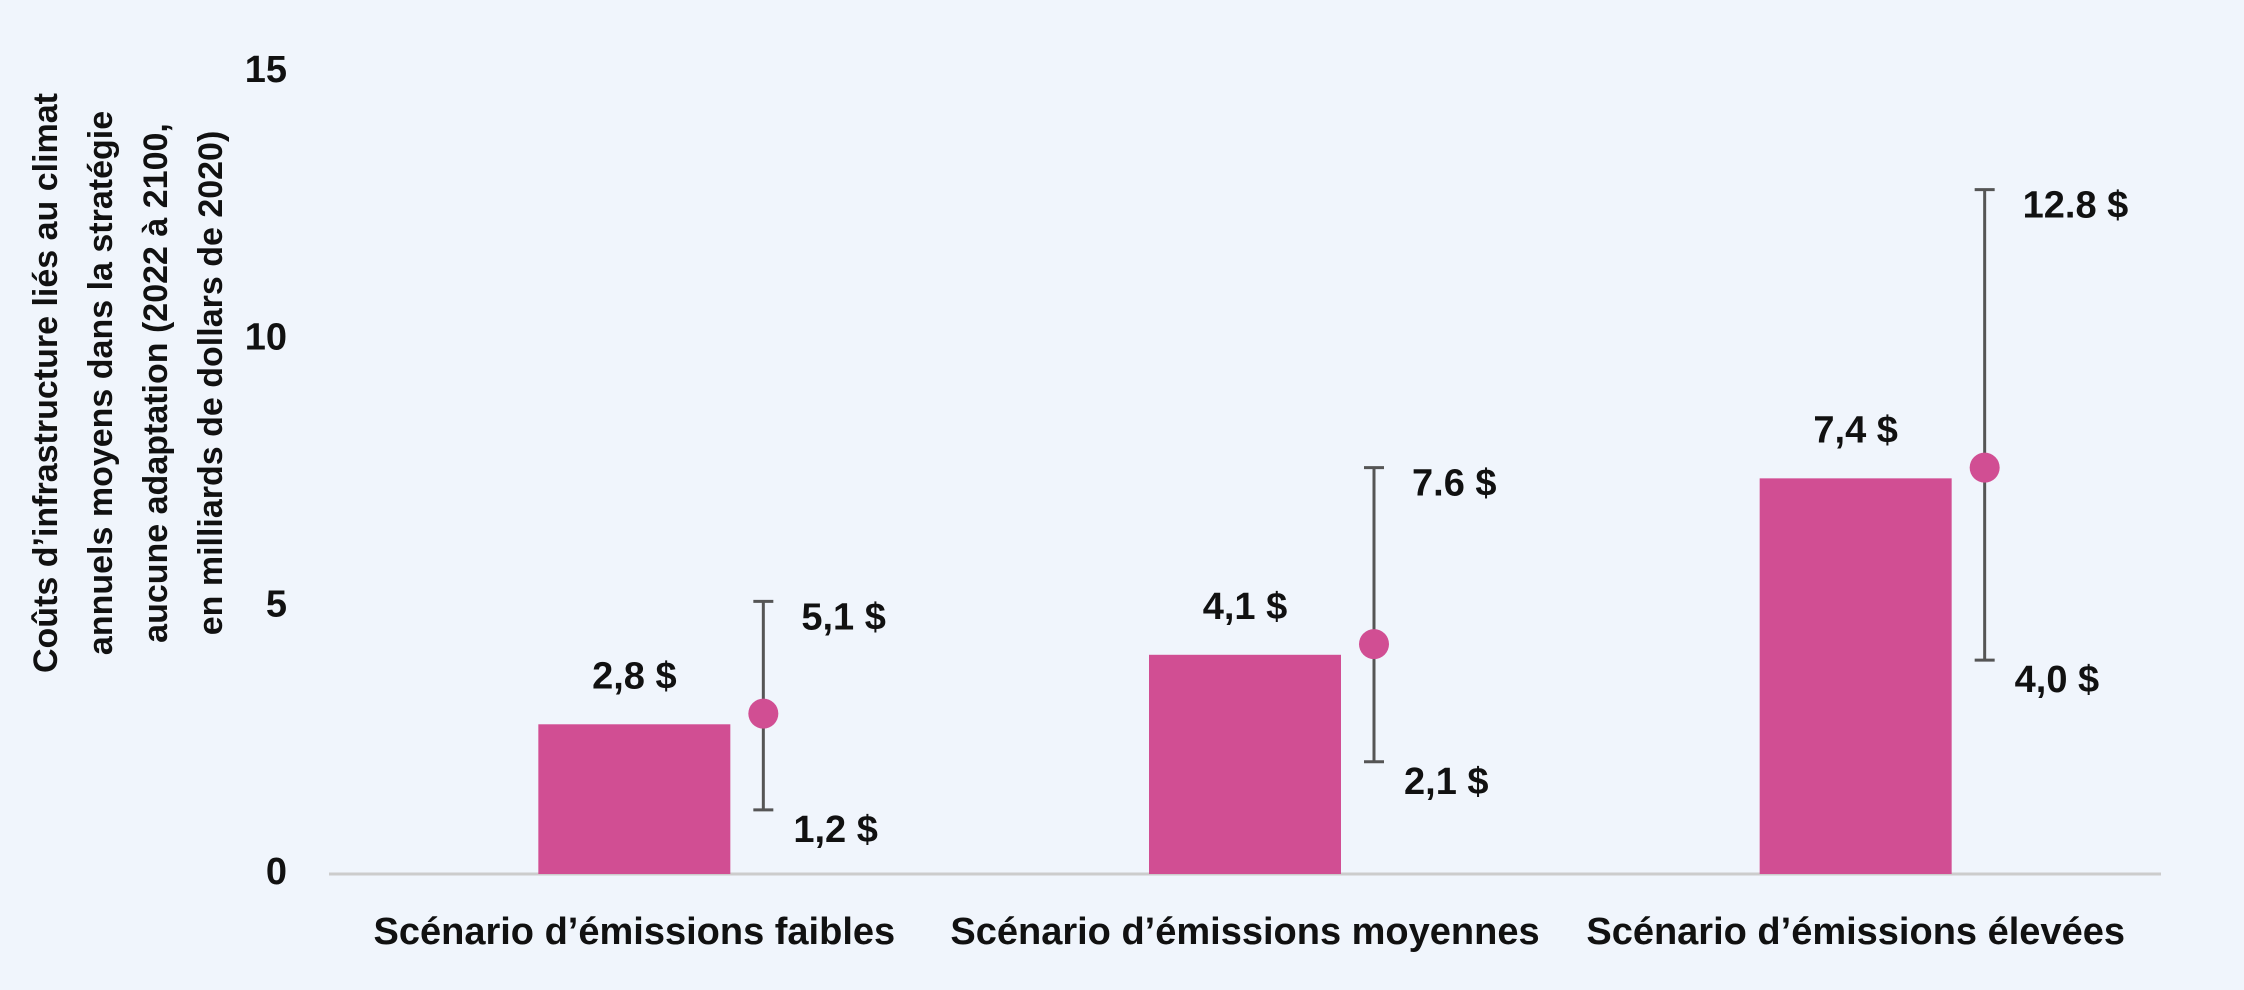 This screenshot has width=2244, height=990. I want to click on y-axis-title: annuels moyens dans la stratégie, so click(101, 383).